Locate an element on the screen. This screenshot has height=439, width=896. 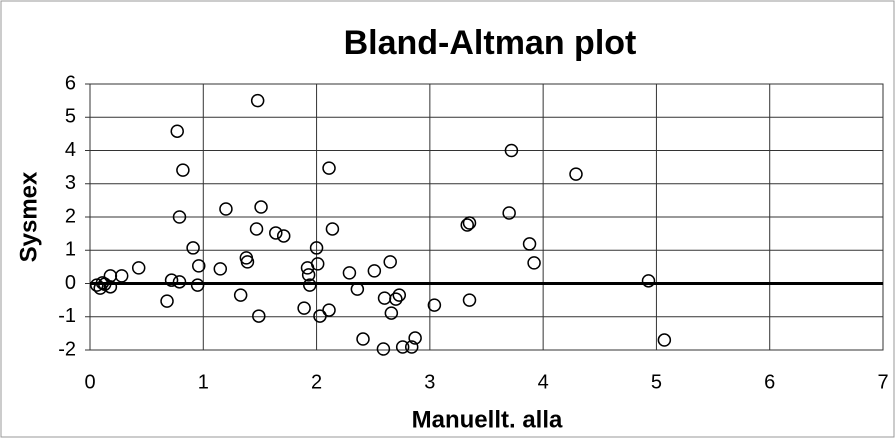
x-tick-label: 2 is located at coordinates (316, 382).